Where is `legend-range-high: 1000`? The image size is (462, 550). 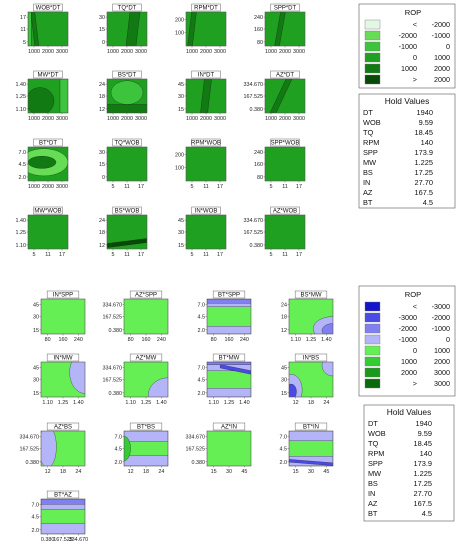 legend-range-high: 1000 is located at coordinates (442, 350).